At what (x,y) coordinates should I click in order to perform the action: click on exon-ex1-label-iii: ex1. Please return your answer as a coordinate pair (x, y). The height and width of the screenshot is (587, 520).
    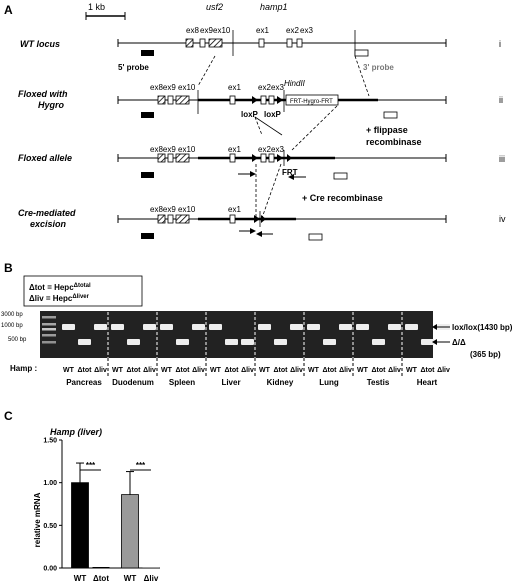
    Looking at the image, I should click on (234, 149).